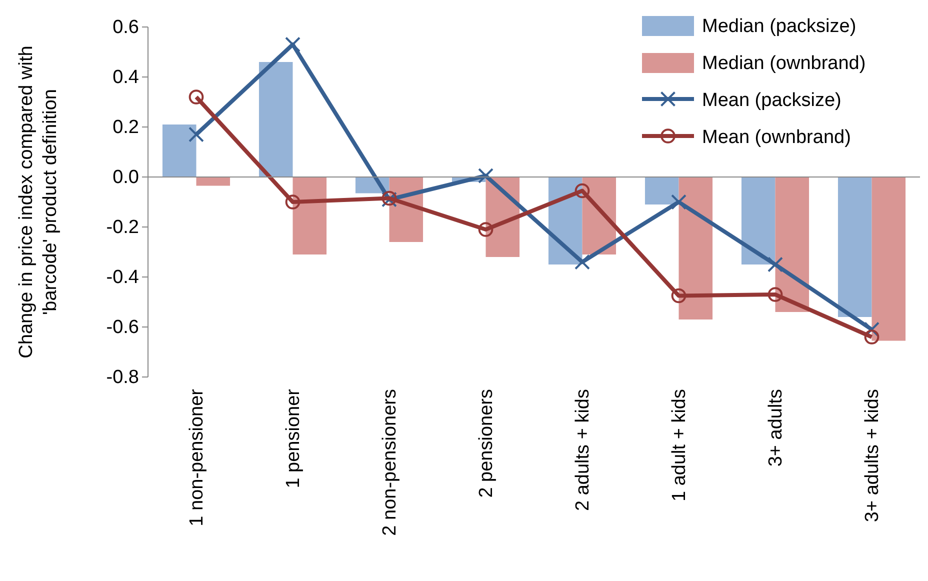 The width and height of the screenshot is (928, 581). I want to click on y-tick-label: 0.4, so click(126, 77).